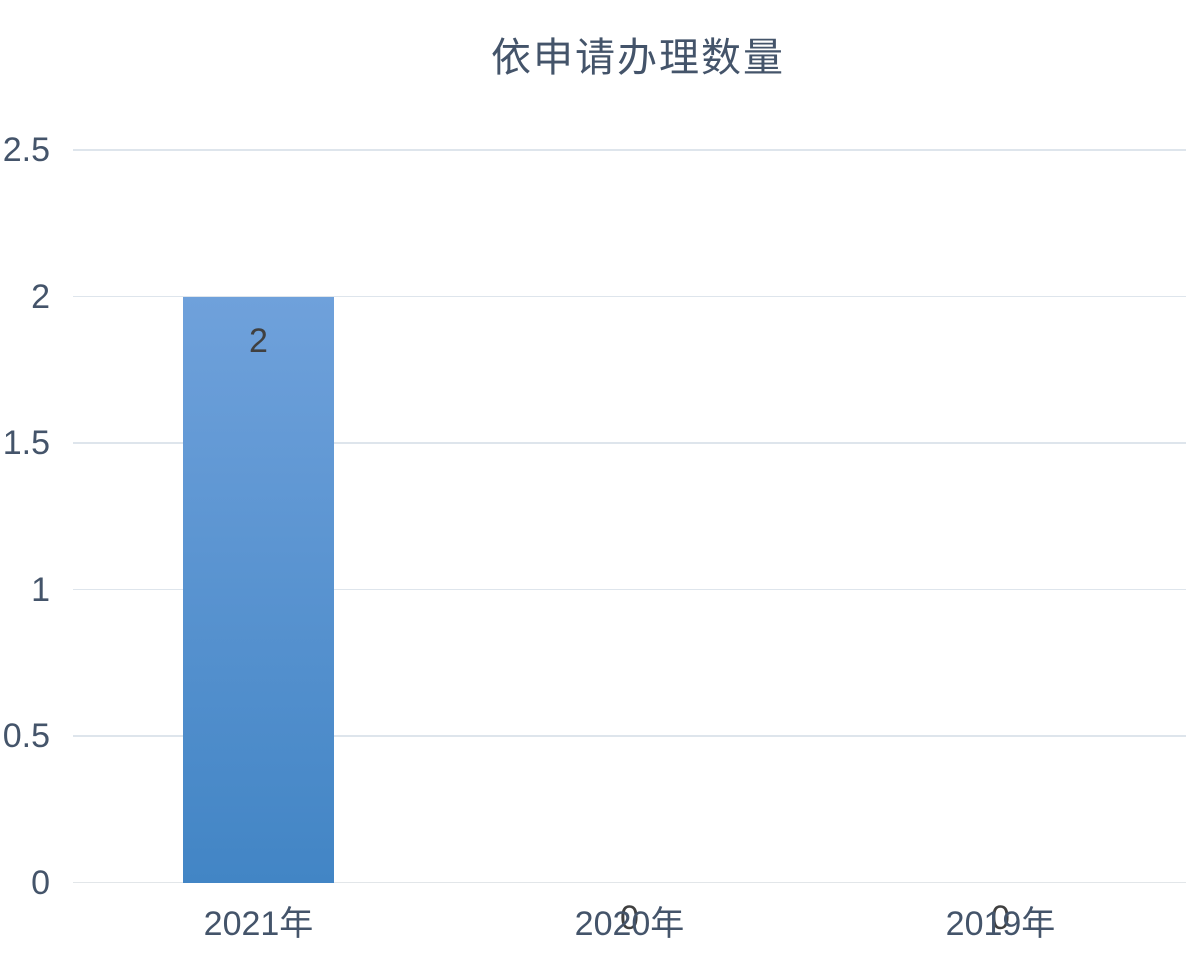 This screenshot has height=967, width=1186. Describe the element at coordinates (638, 58) in the screenshot. I see `chart-title: 依申请办理数量` at that location.